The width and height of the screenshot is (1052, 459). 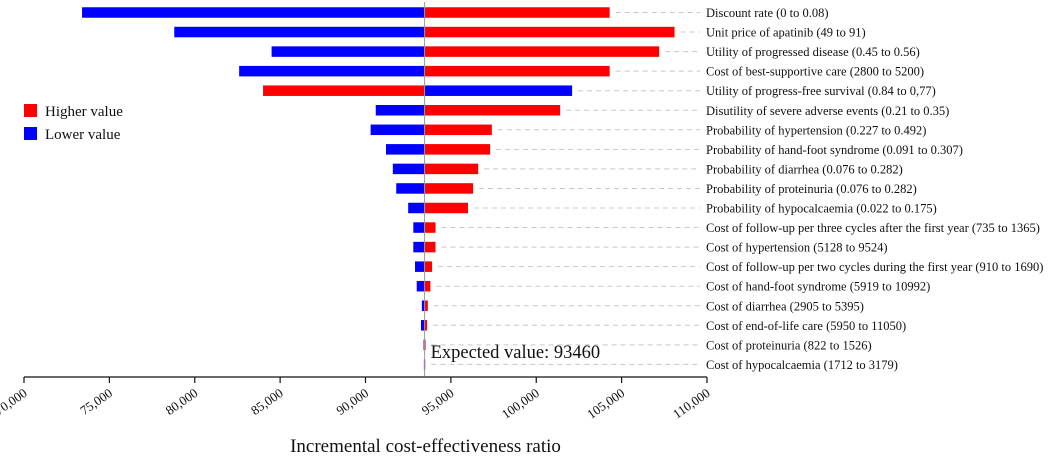 I want to click on x-tick-label-4: 90,000, so click(x=352, y=401).